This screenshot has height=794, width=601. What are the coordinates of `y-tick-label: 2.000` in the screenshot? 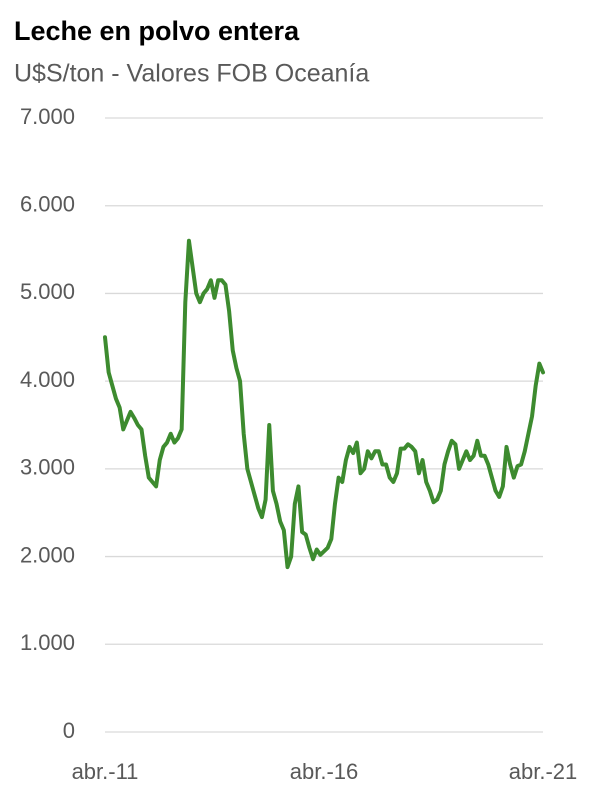 It's located at (47, 554).